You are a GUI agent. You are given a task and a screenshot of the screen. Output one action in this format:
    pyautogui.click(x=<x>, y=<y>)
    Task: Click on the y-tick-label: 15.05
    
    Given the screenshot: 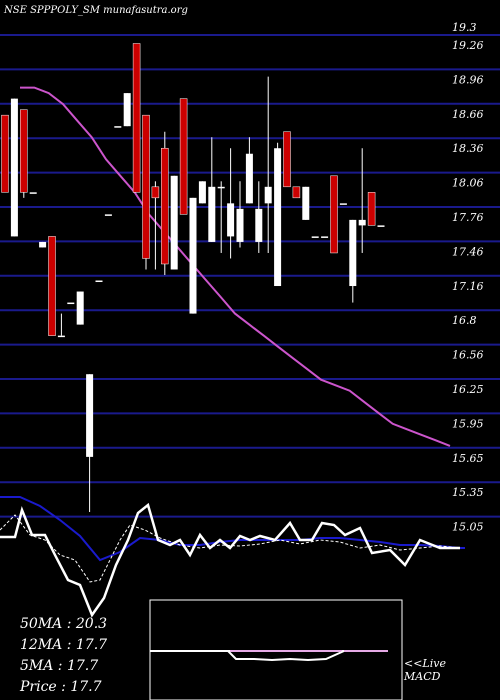 What is the action you would take?
    pyautogui.click(x=468, y=527)
    